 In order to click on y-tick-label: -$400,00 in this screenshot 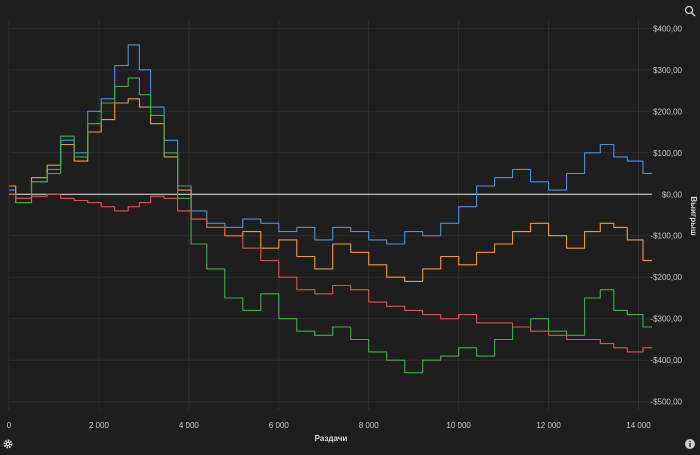, I will do `click(666, 360)`.